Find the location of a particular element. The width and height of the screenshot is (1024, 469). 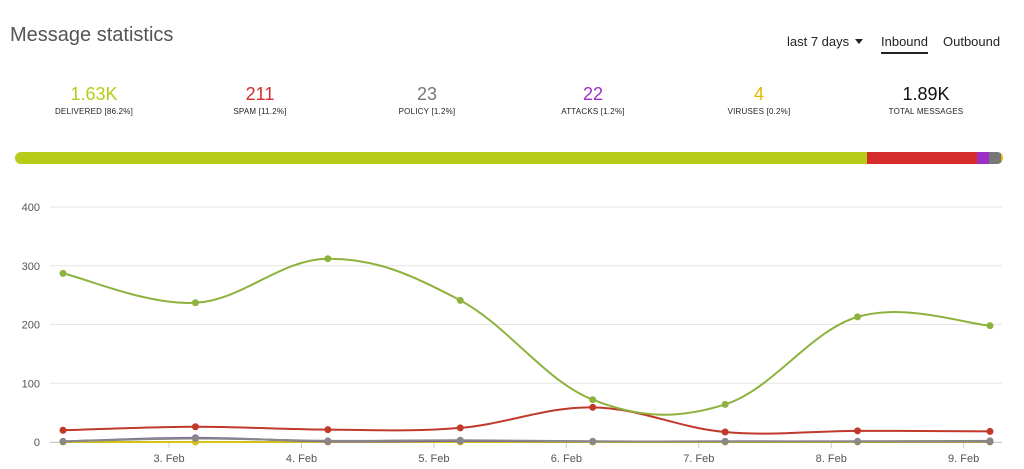

date-range-label: last 7 days is located at coordinates (818, 41).